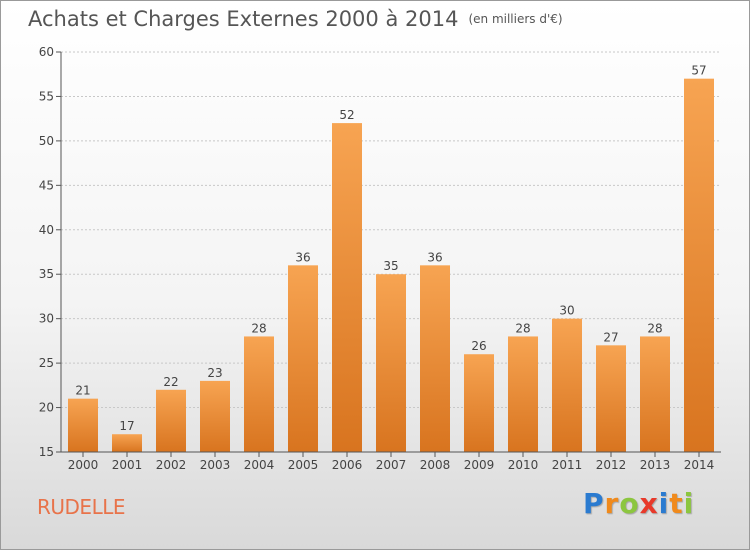 This screenshot has height=551, width=750. What do you see at coordinates (566, 311) in the screenshot?
I see `bar-value-label: 30` at bounding box center [566, 311].